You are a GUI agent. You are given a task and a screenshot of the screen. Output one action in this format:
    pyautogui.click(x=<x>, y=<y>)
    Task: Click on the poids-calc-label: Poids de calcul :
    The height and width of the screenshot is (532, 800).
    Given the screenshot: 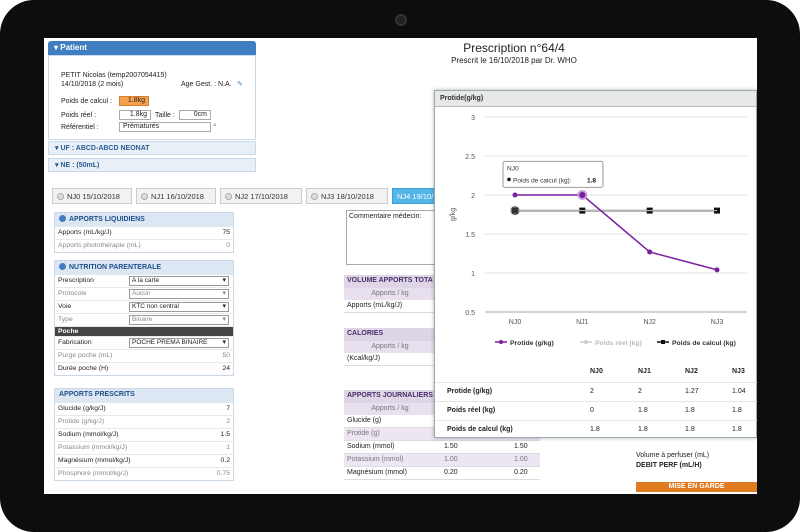 What is the action you would take?
    pyautogui.click(x=86, y=101)
    